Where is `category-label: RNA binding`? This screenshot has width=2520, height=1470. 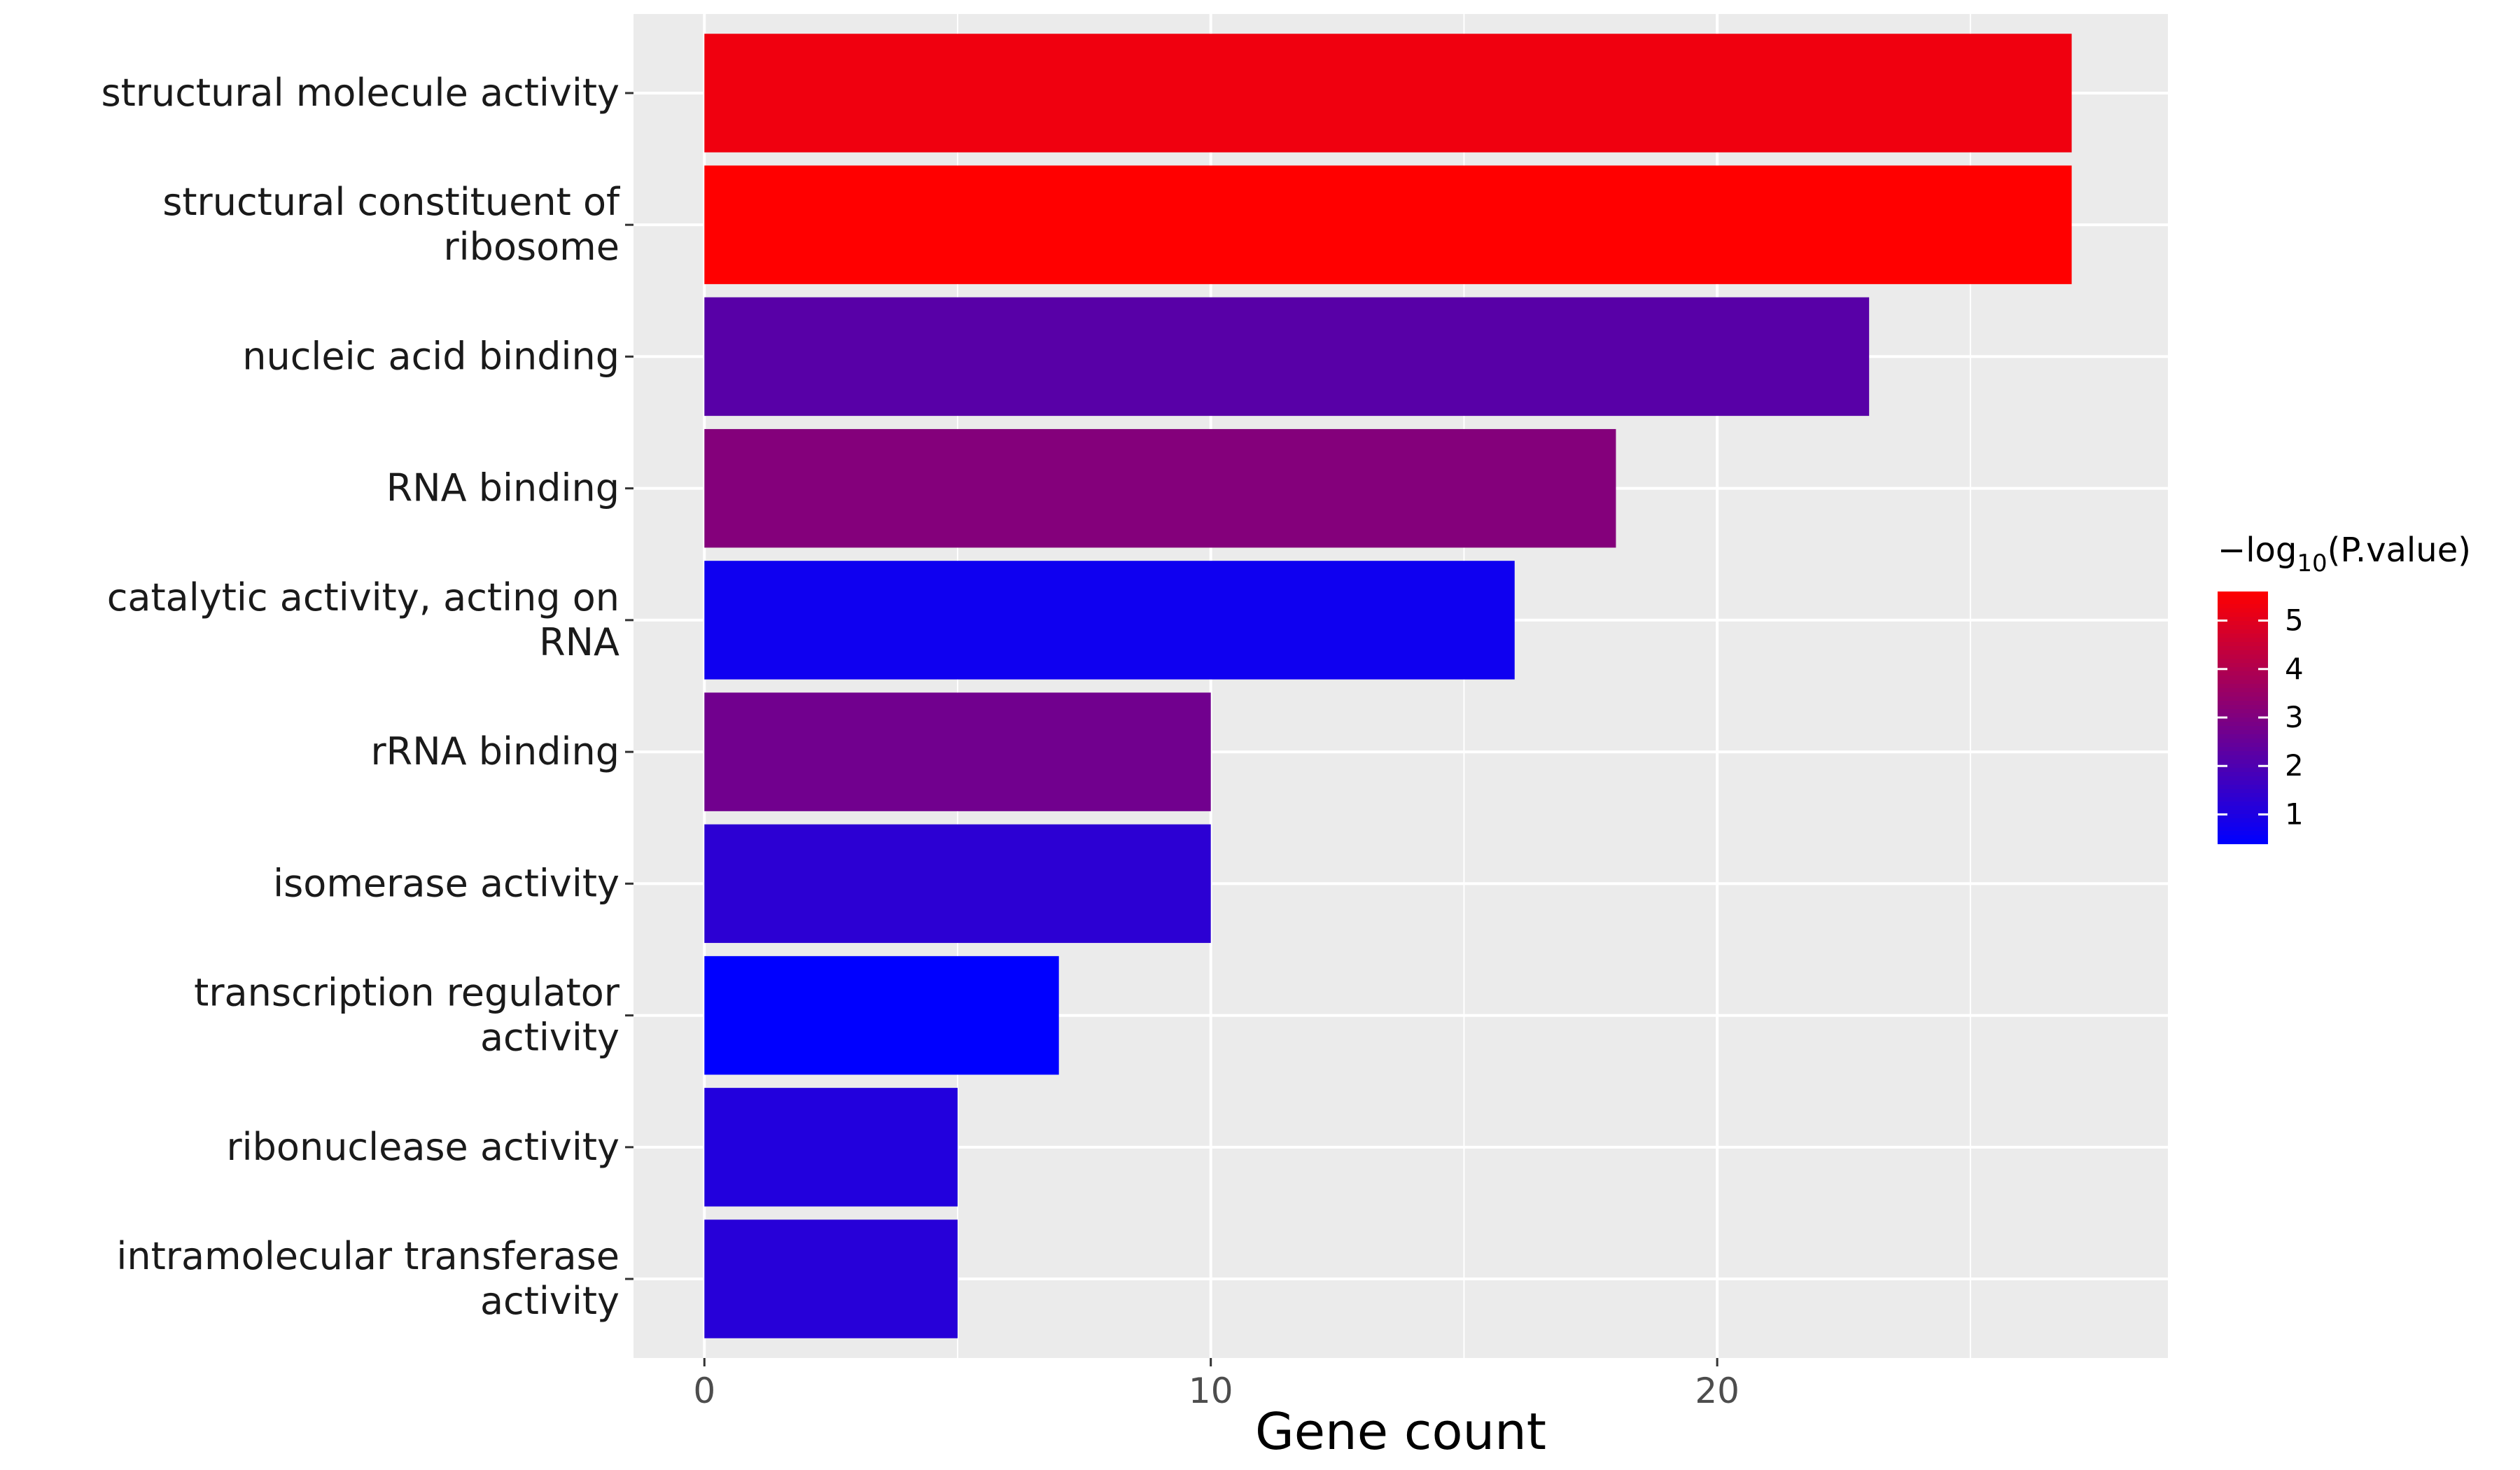
category-label: RNA binding is located at coordinates (503, 488).